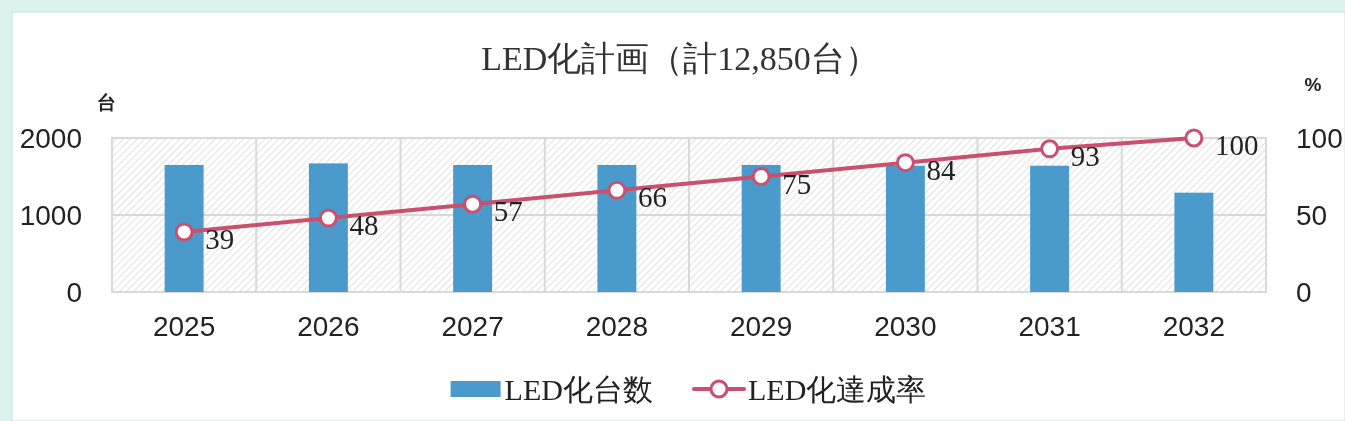 This screenshot has width=1345, height=421. I want to click on x-tick-label: 2032, so click(1194, 326).